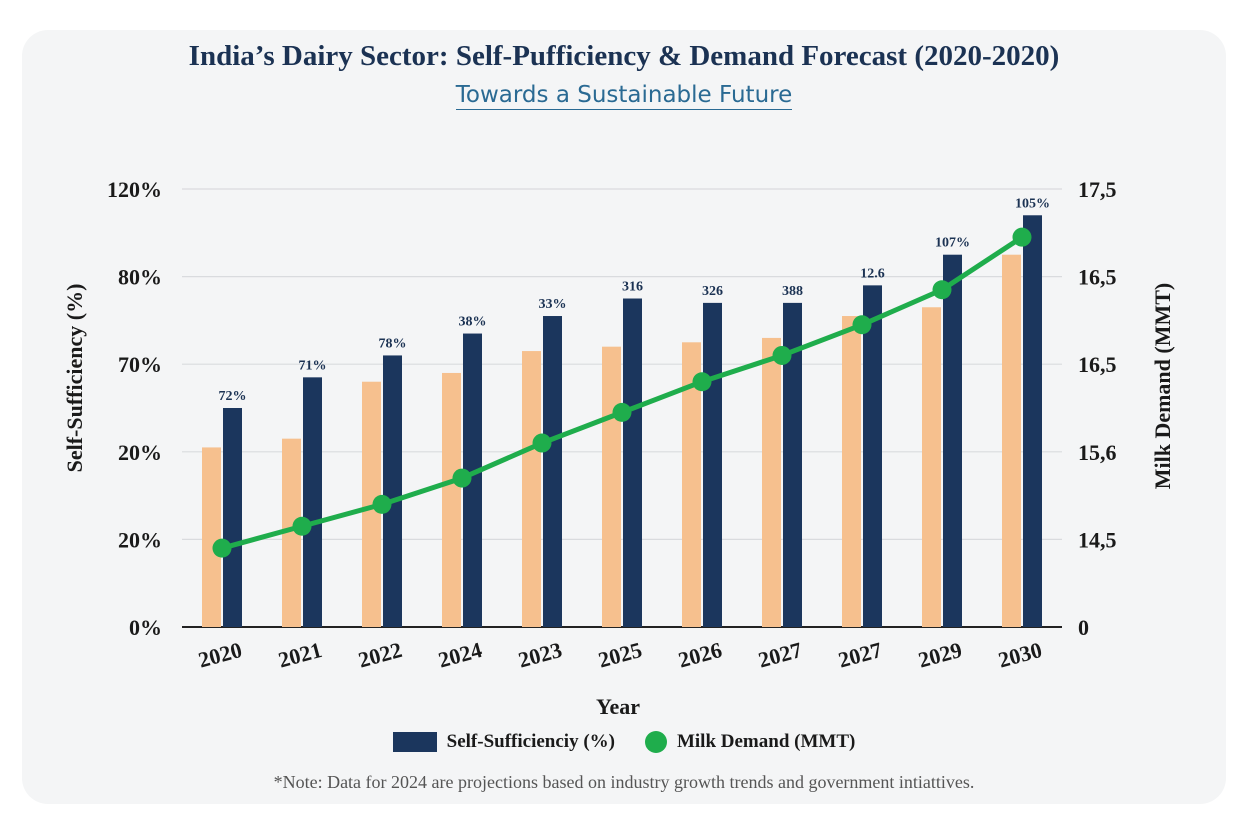  Describe the element at coordinates (624, 742) in the screenshot. I see `legend: Self-Sufficienciy (%) Milk Demand (MMT)` at that location.